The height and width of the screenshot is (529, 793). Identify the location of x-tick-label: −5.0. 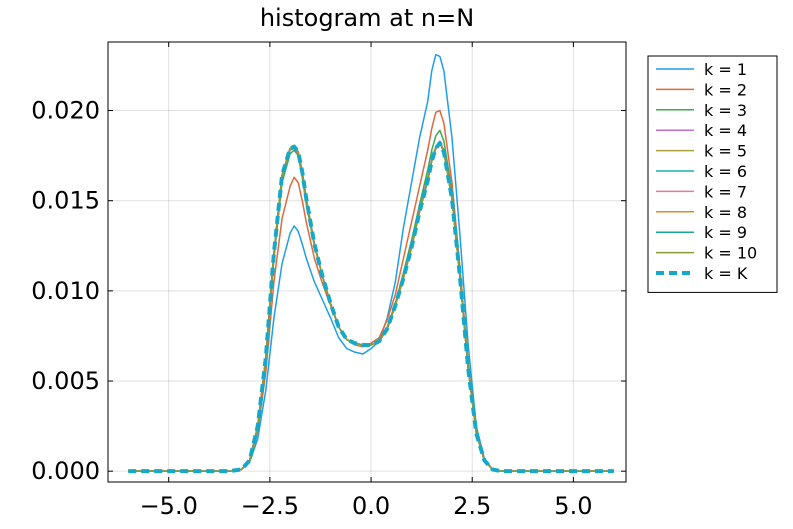
(169, 506).